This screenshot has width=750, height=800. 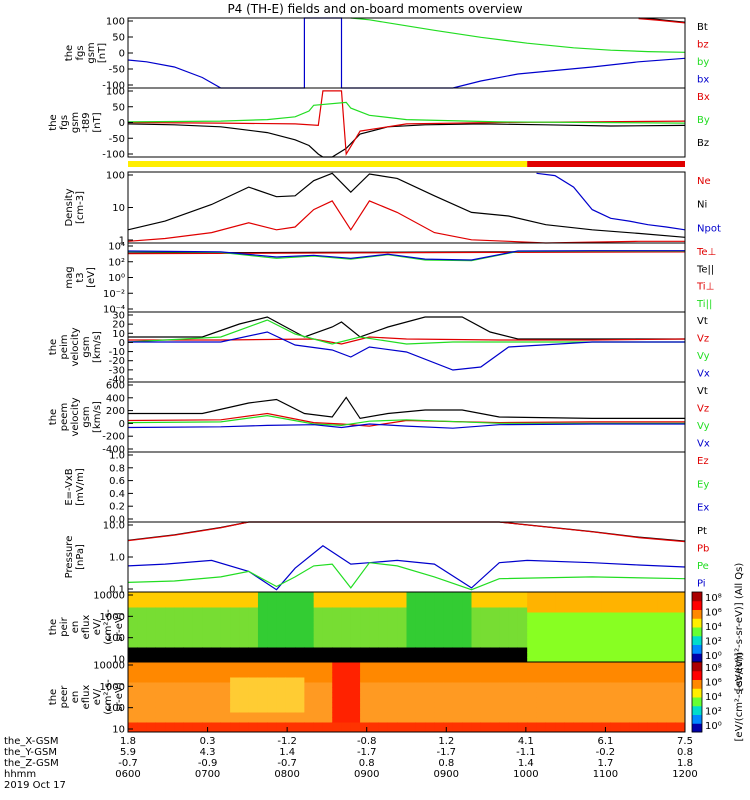 What do you see at coordinates (115, 708) in the screenshot?
I see `y-tick-label: 100` at bounding box center [115, 708].